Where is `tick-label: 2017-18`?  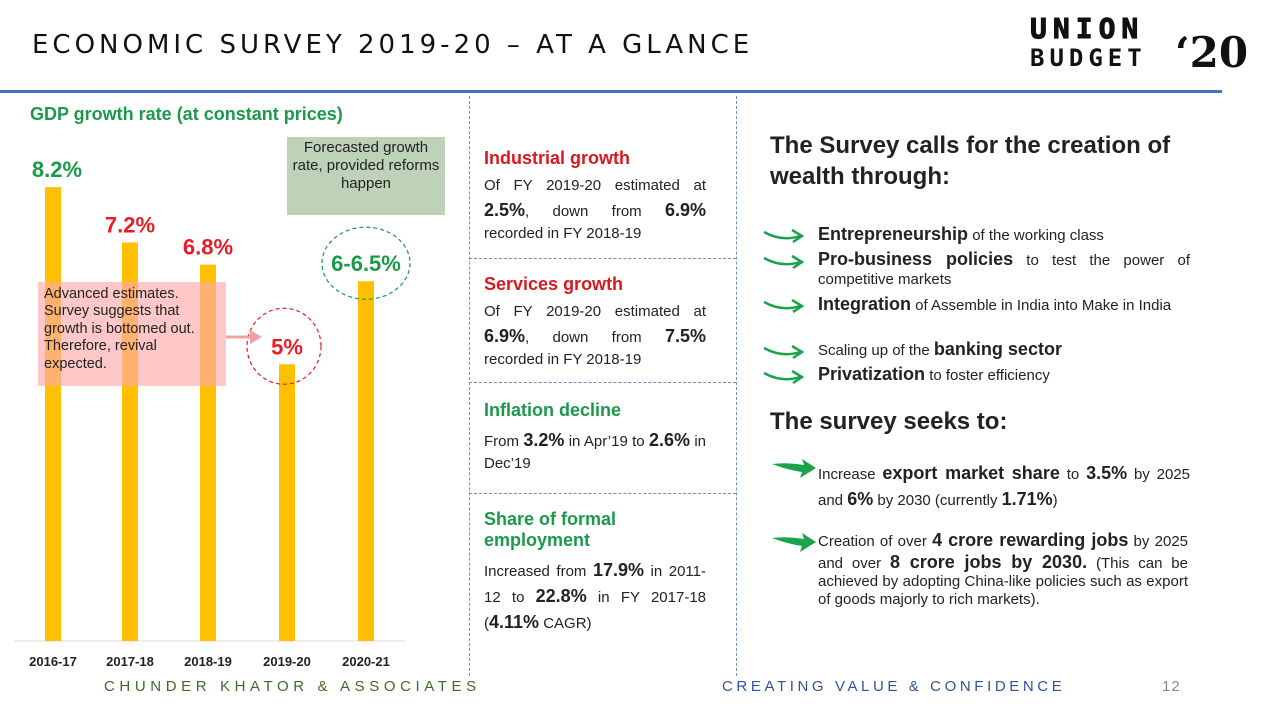 tick-label: 2017-18 is located at coordinates (130, 661).